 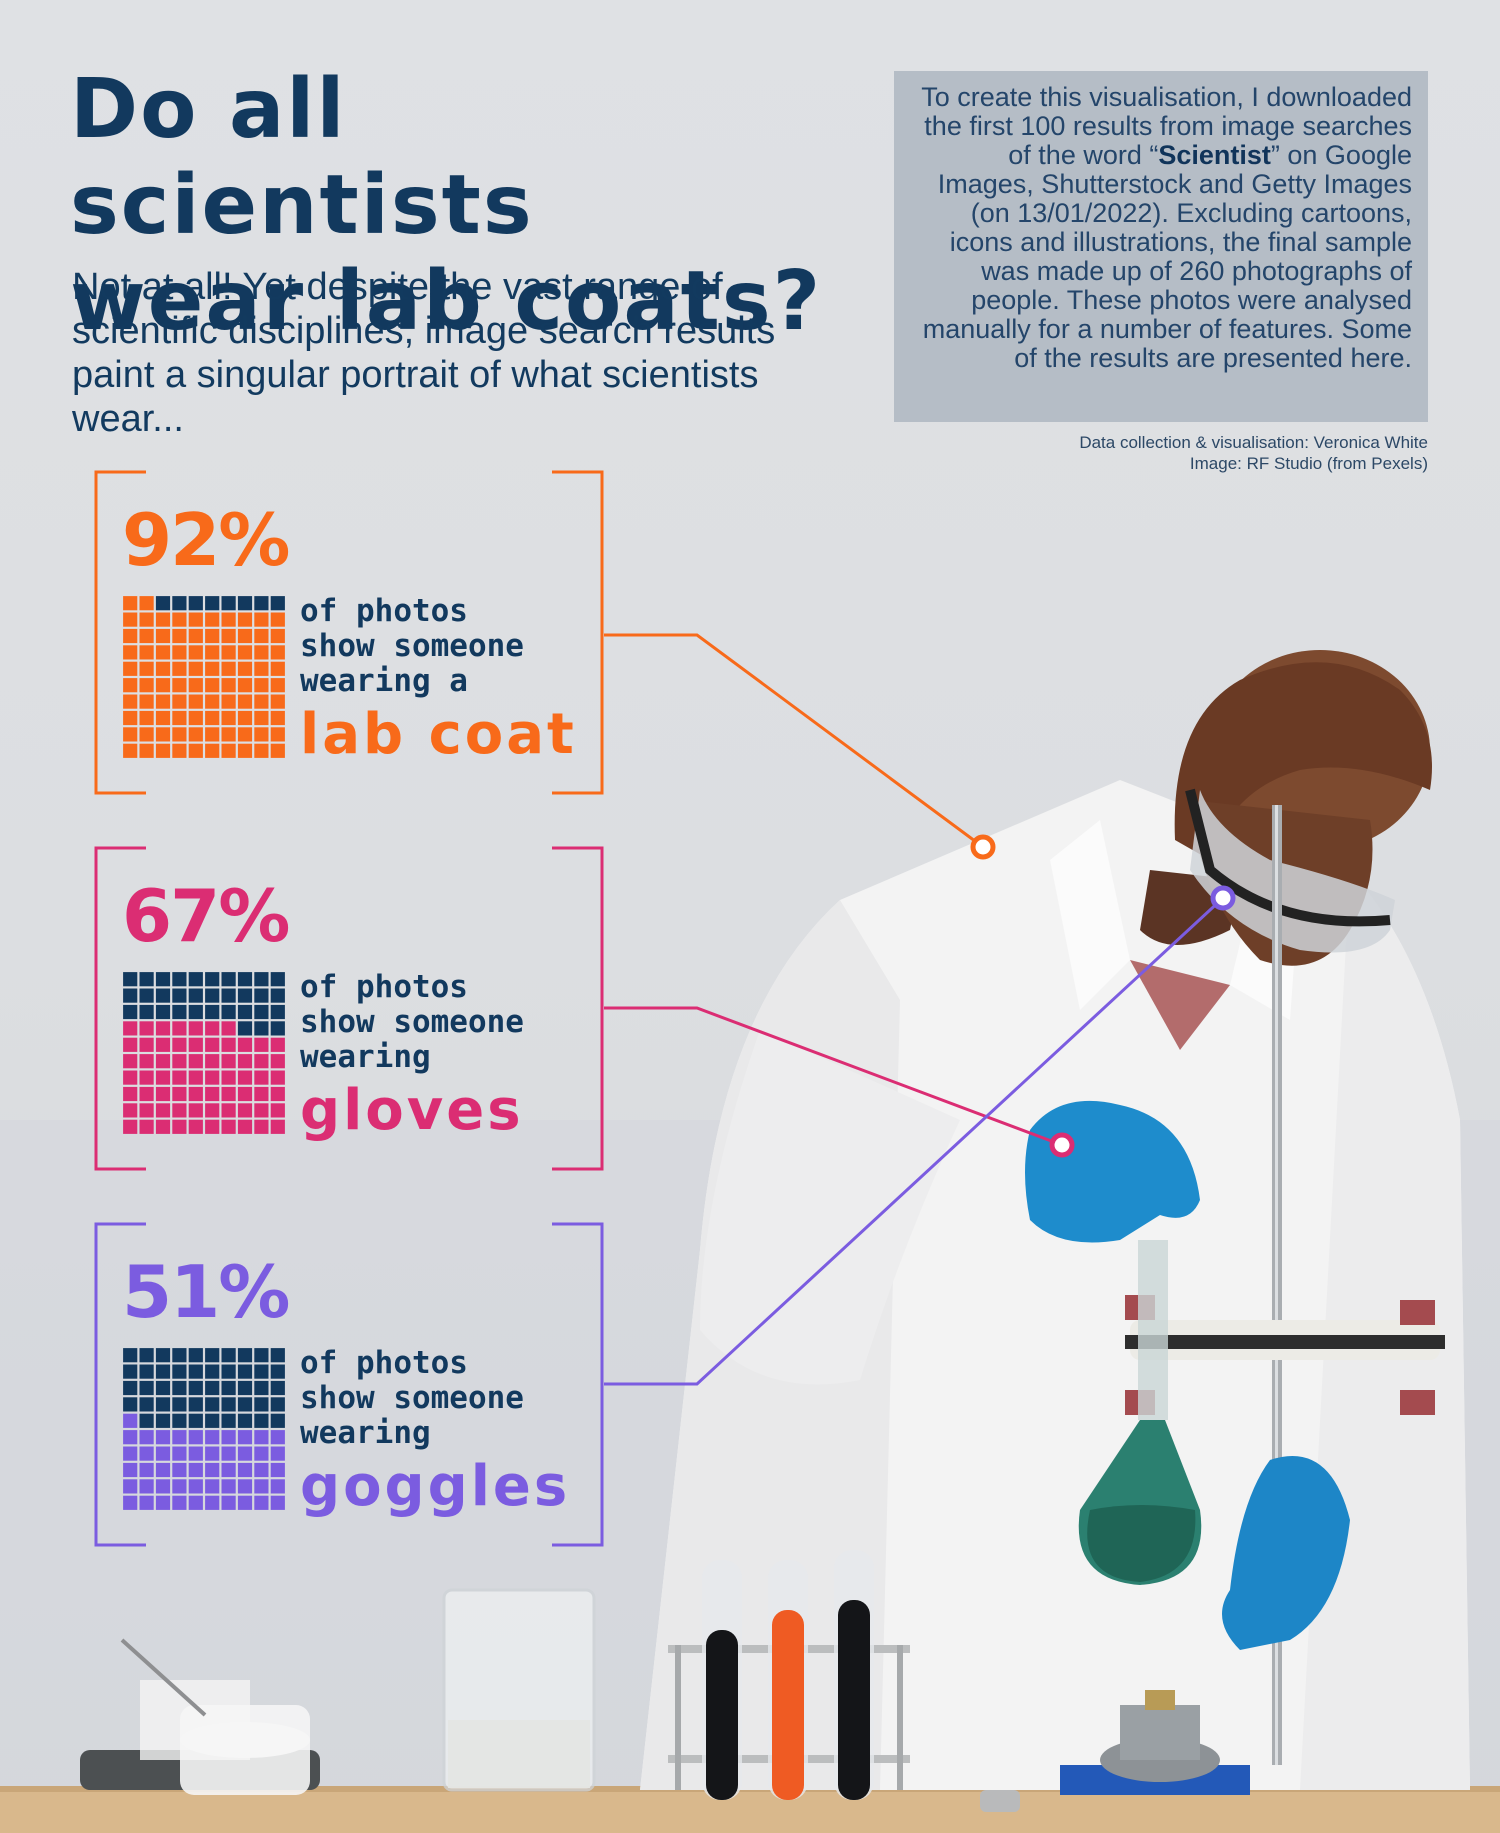 I want to click on methodology-keyword: Scientist, so click(x=1214, y=155).